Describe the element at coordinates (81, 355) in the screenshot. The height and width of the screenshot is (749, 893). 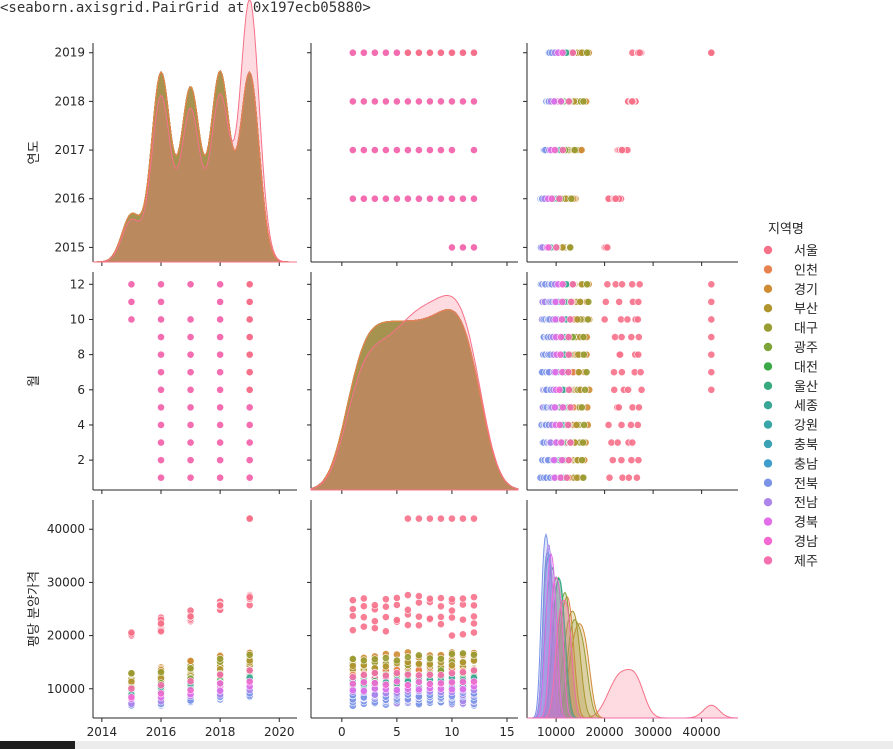
I see `y-tick-label: 8` at that location.